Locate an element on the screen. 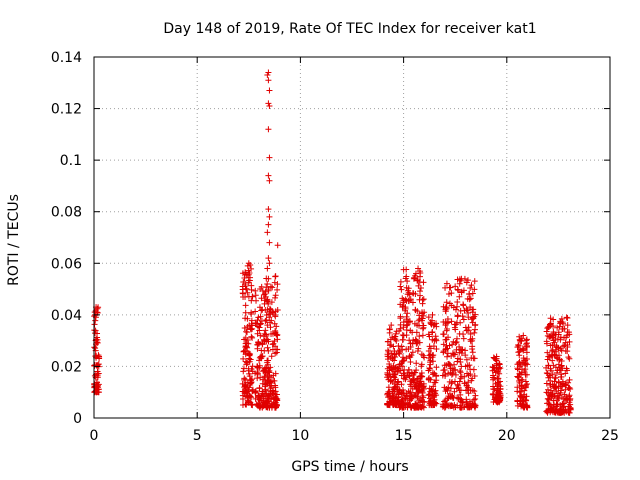  x-tick-label: 15 is located at coordinates (404, 436).